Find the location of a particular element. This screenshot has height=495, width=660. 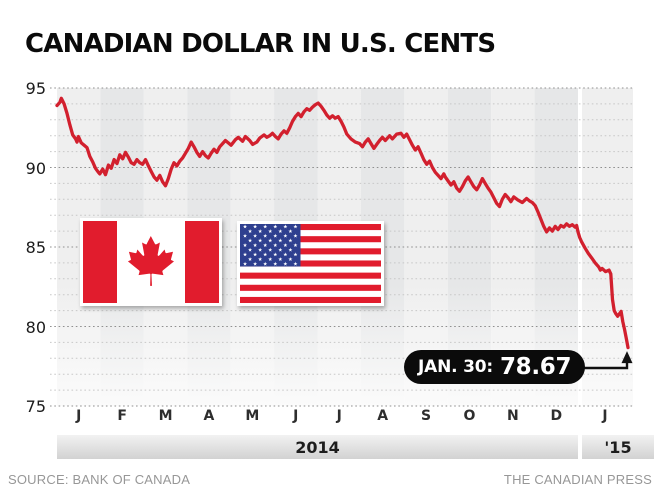

year-label-2015: '15 is located at coordinates (618, 447).